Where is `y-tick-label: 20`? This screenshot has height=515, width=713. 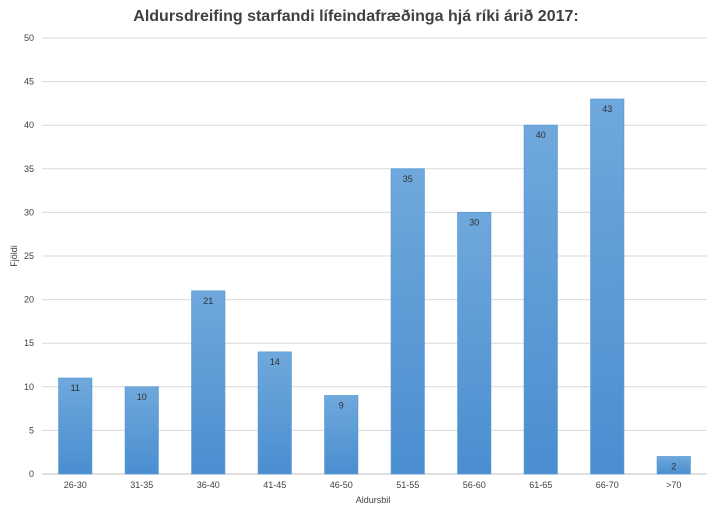 y-tick-label: 20 is located at coordinates (29, 300).